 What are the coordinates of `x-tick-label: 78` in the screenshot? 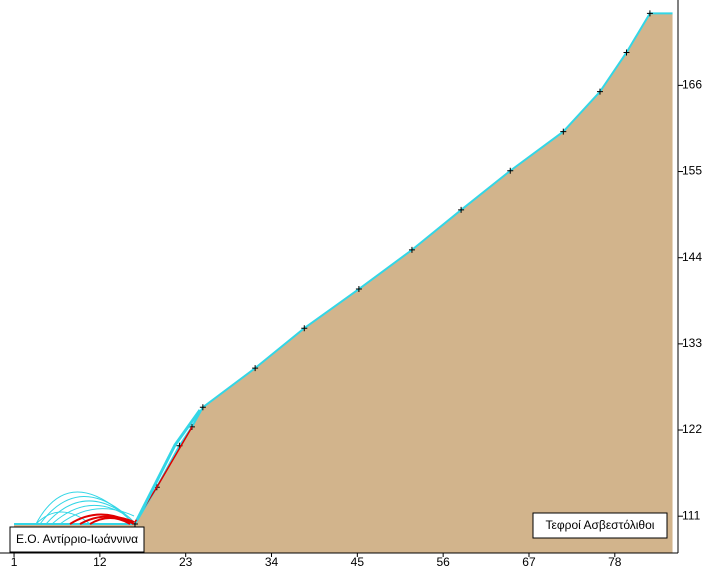 It's located at (615, 562).